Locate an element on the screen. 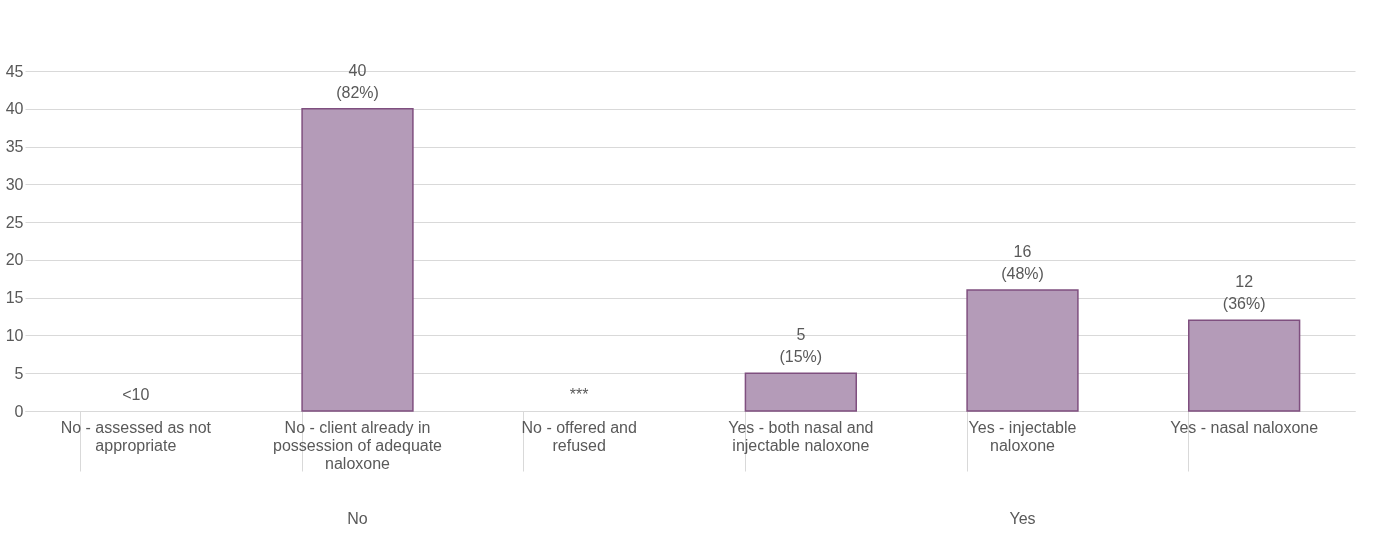 This screenshot has height=553, width=1390. text: <10 is located at coordinates (136, 394).